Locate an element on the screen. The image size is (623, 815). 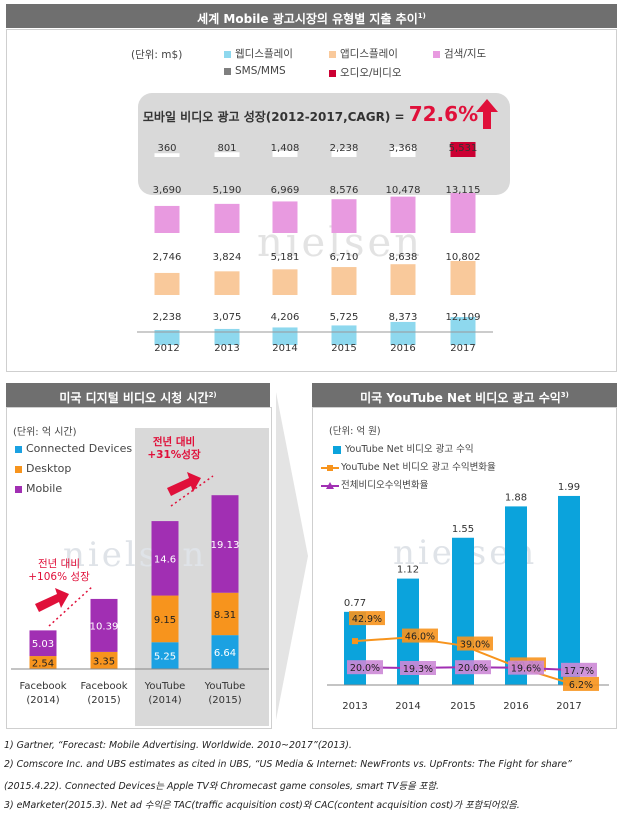
left-chart-title: 미국 디지털 비디오 시청 시간 is located at coordinates (134, 398).